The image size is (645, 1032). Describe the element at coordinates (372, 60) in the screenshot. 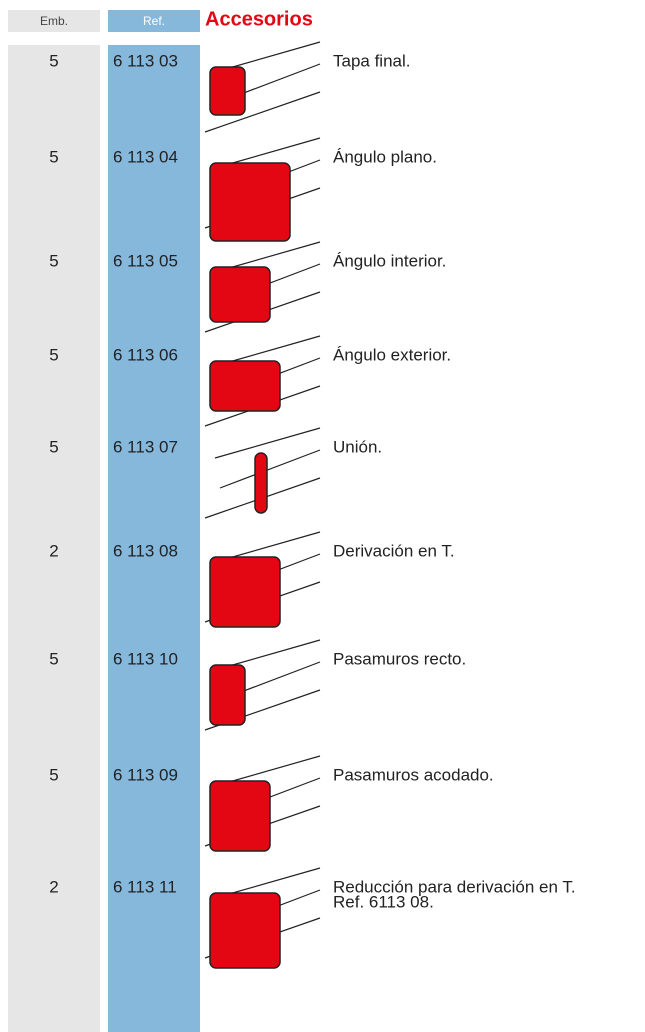

I see `description: Tapa final.` at that location.